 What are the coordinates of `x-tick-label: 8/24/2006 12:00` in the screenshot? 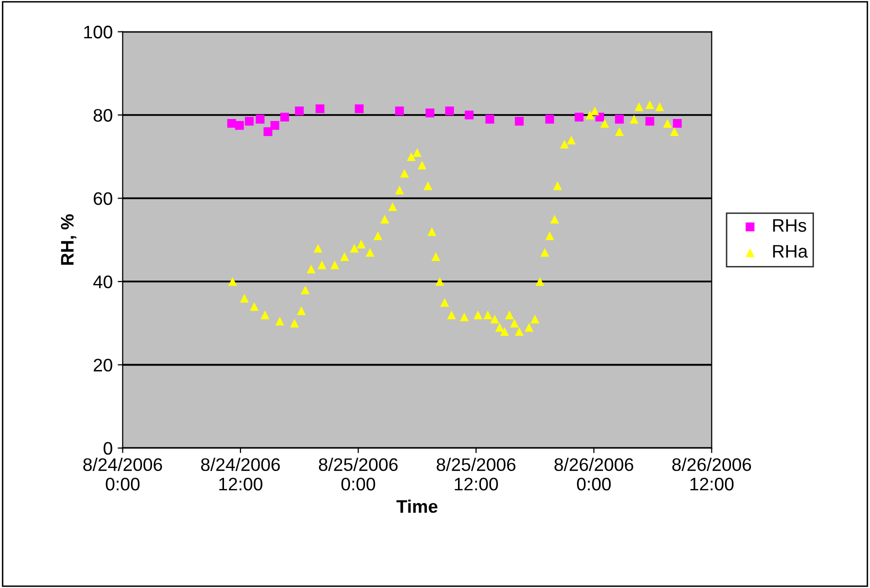 It's located at (240, 474).